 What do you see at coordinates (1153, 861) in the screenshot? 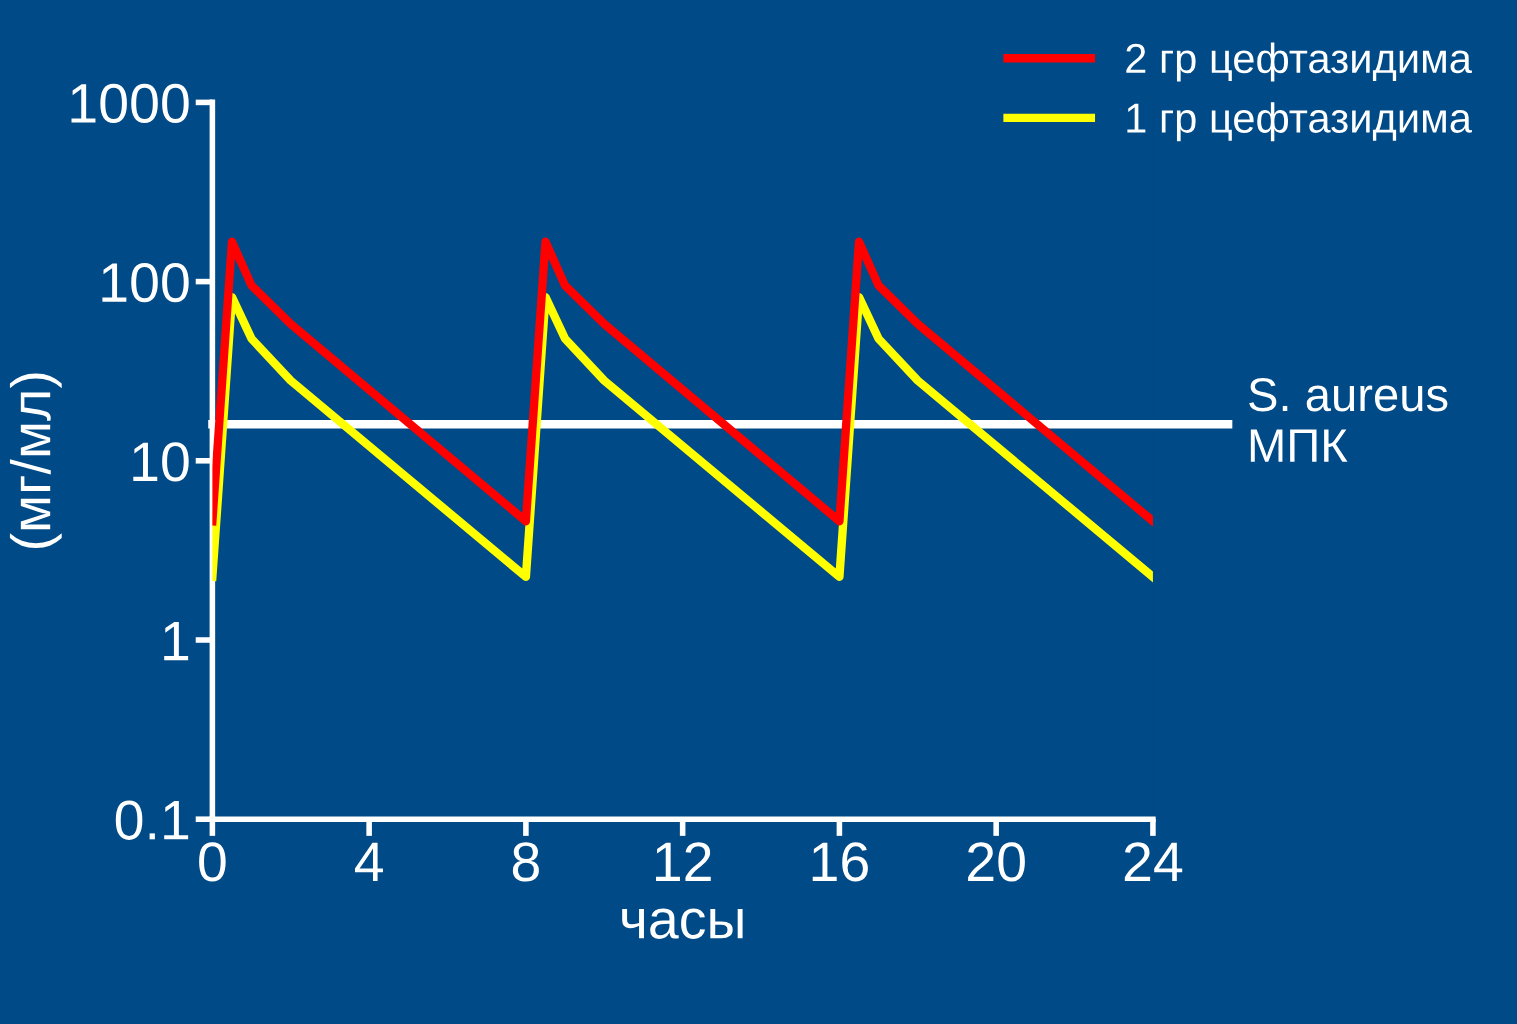
I see `x-tick-label: 24` at bounding box center [1153, 861].